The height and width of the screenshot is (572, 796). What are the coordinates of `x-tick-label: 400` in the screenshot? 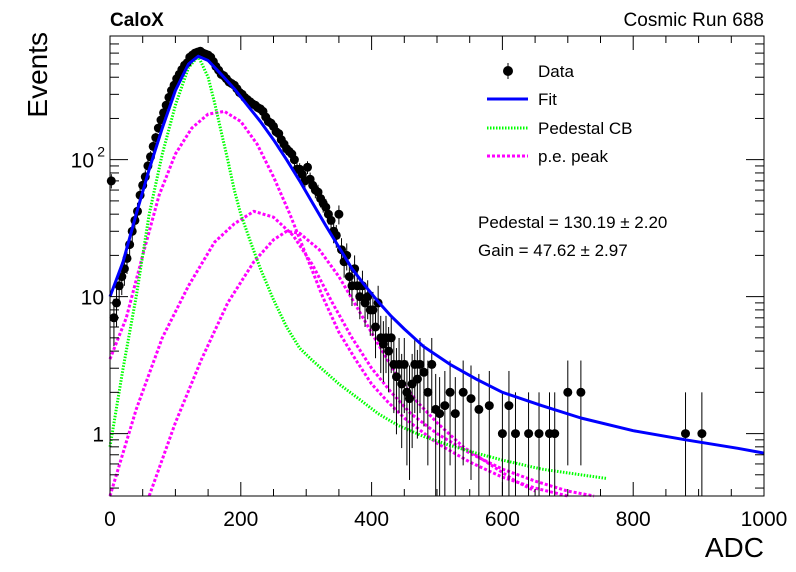 It's located at (371, 519).